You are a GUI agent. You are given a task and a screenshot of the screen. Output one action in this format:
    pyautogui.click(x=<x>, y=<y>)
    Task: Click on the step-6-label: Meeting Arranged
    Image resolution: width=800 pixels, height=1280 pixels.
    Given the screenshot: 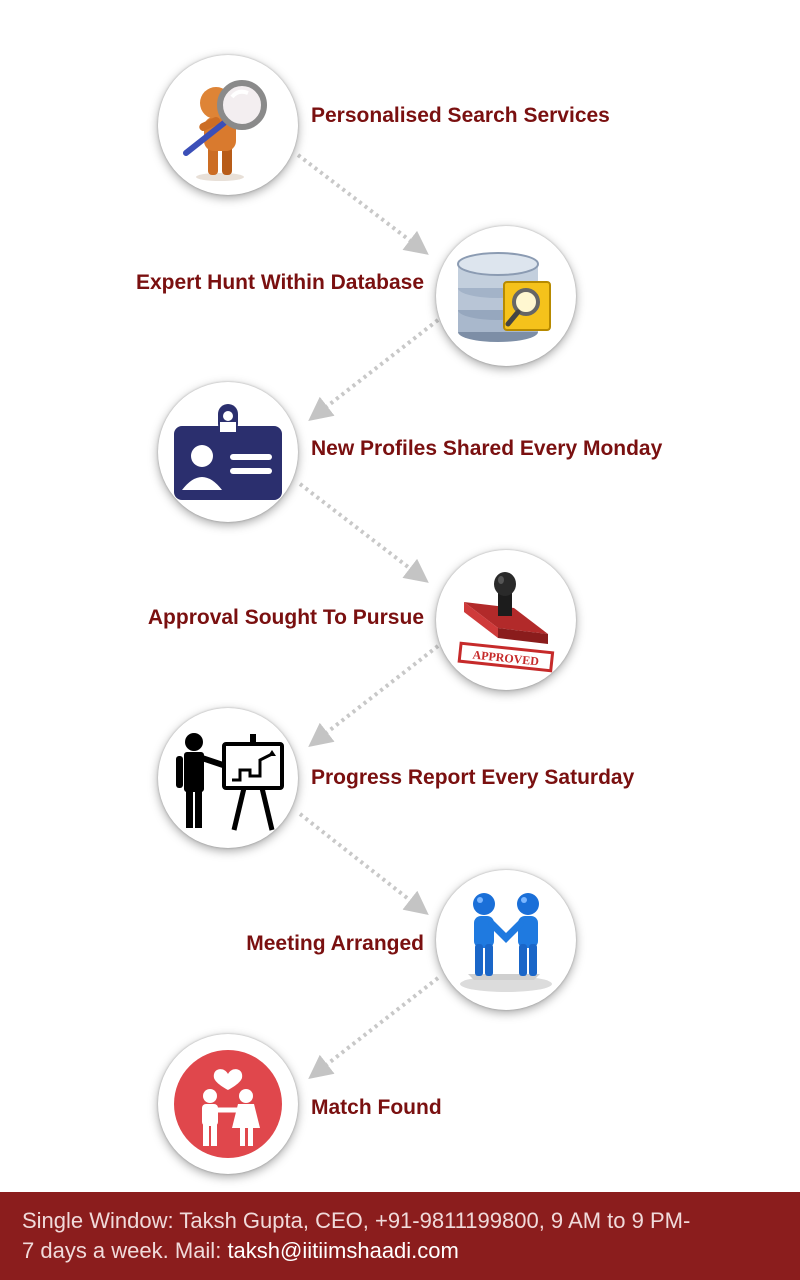 What is the action you would take?
    pyautogui.click(x=335, y=943)
    